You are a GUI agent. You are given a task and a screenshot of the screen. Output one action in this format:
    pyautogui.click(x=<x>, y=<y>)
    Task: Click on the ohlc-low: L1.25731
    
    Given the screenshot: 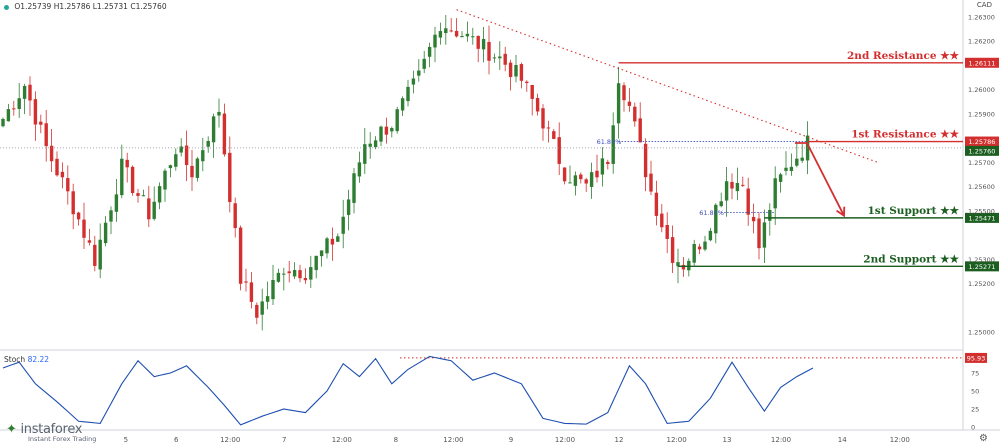 What is the action you would take?
    pyautogui.click(x=110, y=6)
    